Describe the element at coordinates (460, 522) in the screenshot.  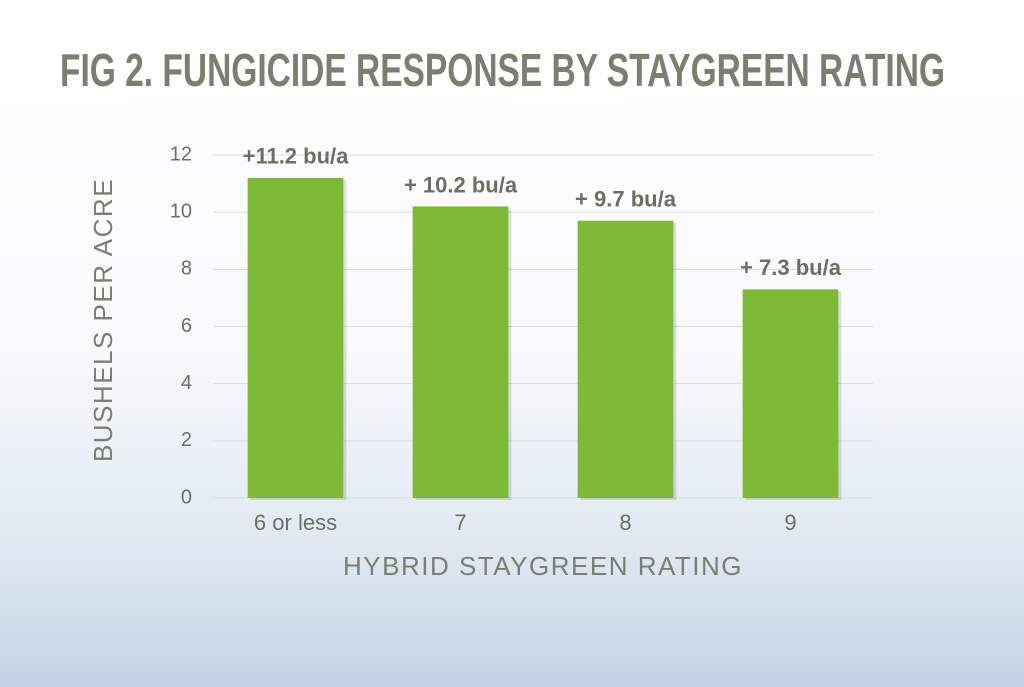
I see `x-tick-label: 7` at that location.